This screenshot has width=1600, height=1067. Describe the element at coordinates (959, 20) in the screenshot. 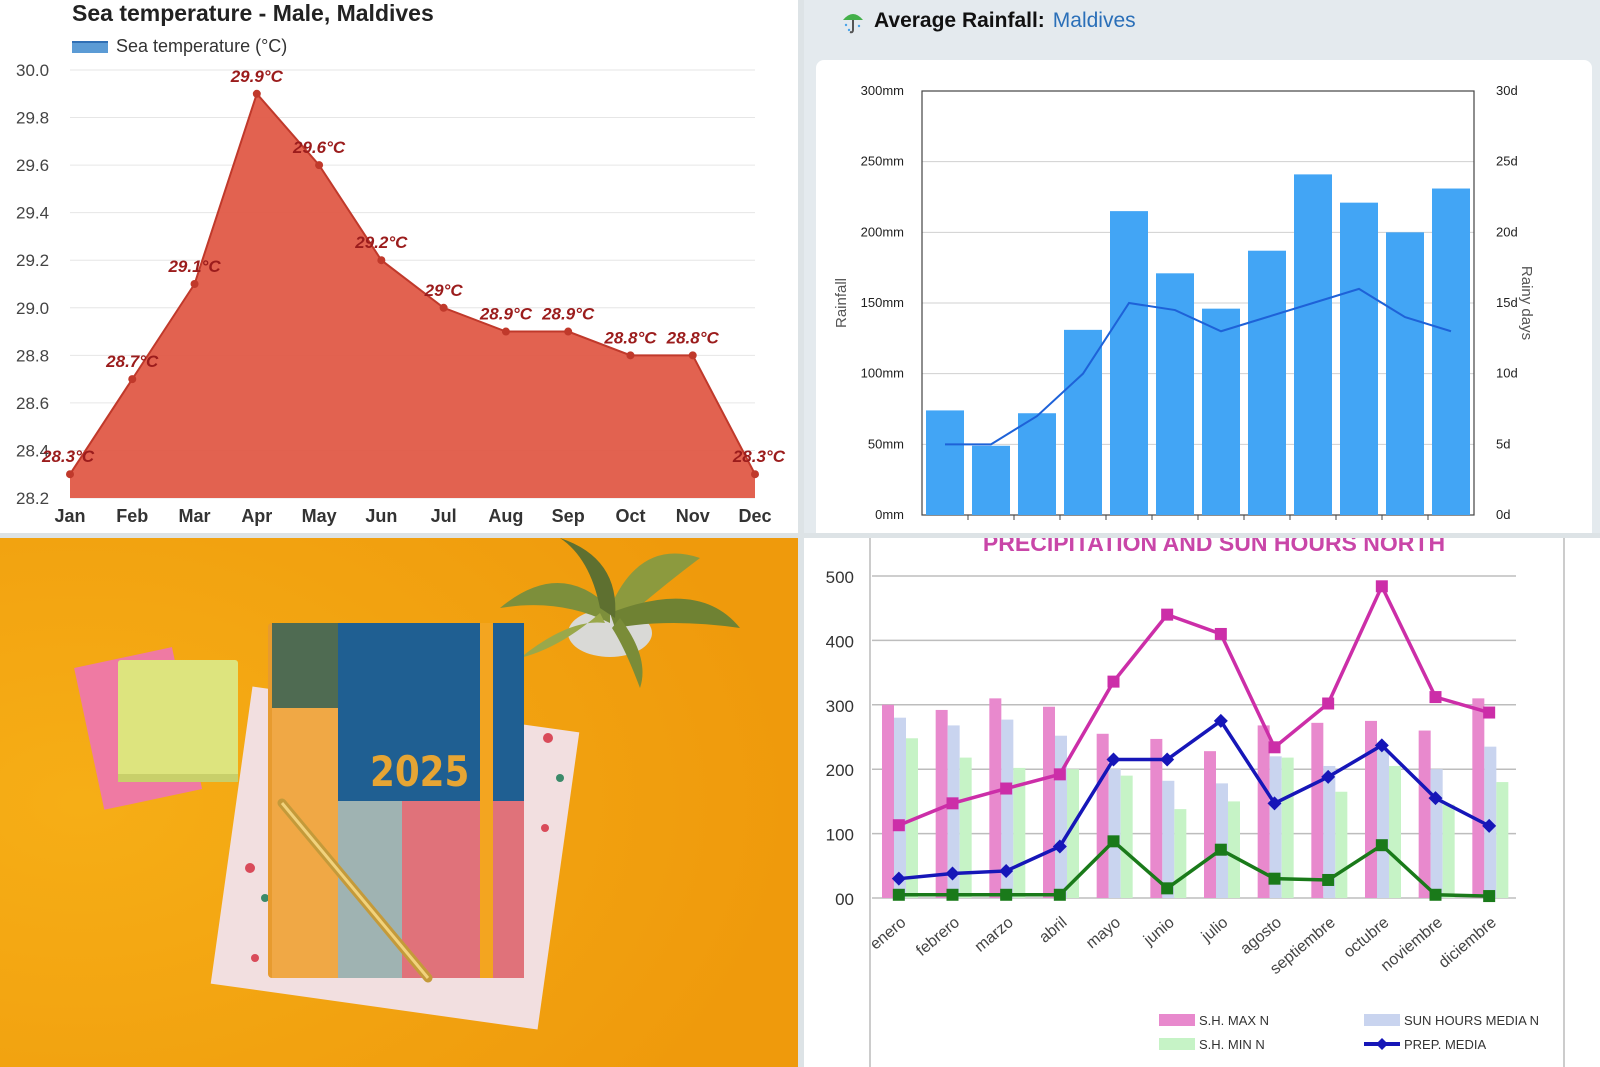

I see `rainfall-title: Average Rainfall:` at that location.